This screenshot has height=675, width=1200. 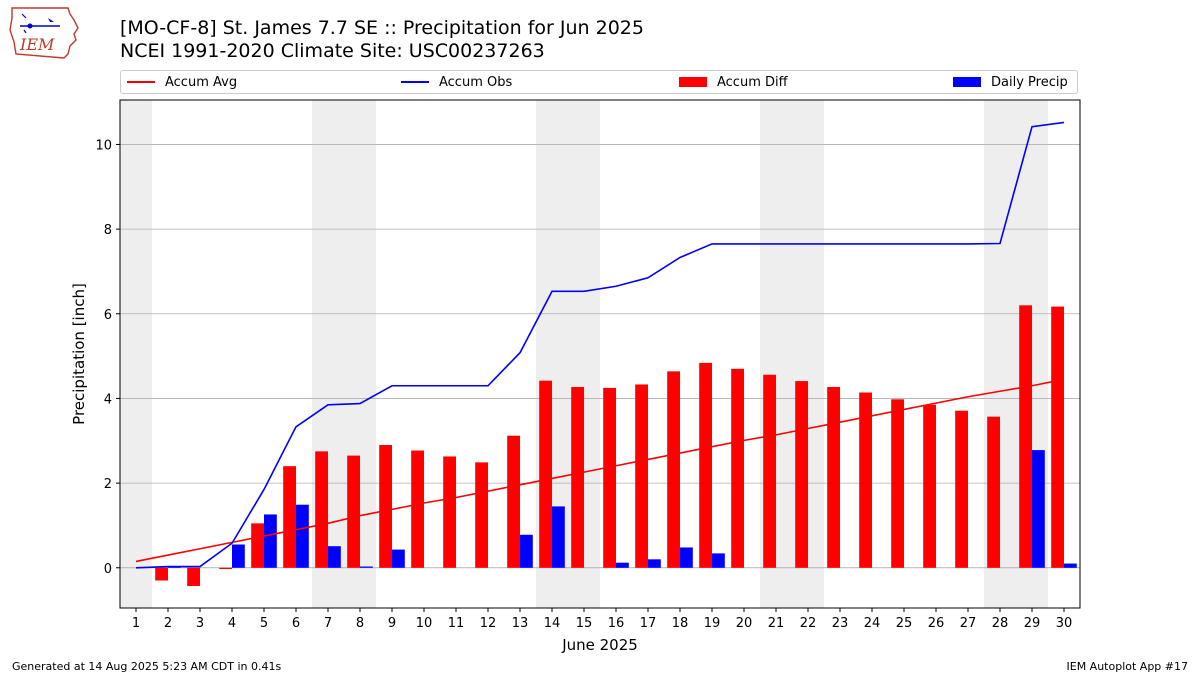 What do you see at coordinates (712, 623) in the screenshot?
I see `x-tick-label: 19` at bounding box center [712, 623].